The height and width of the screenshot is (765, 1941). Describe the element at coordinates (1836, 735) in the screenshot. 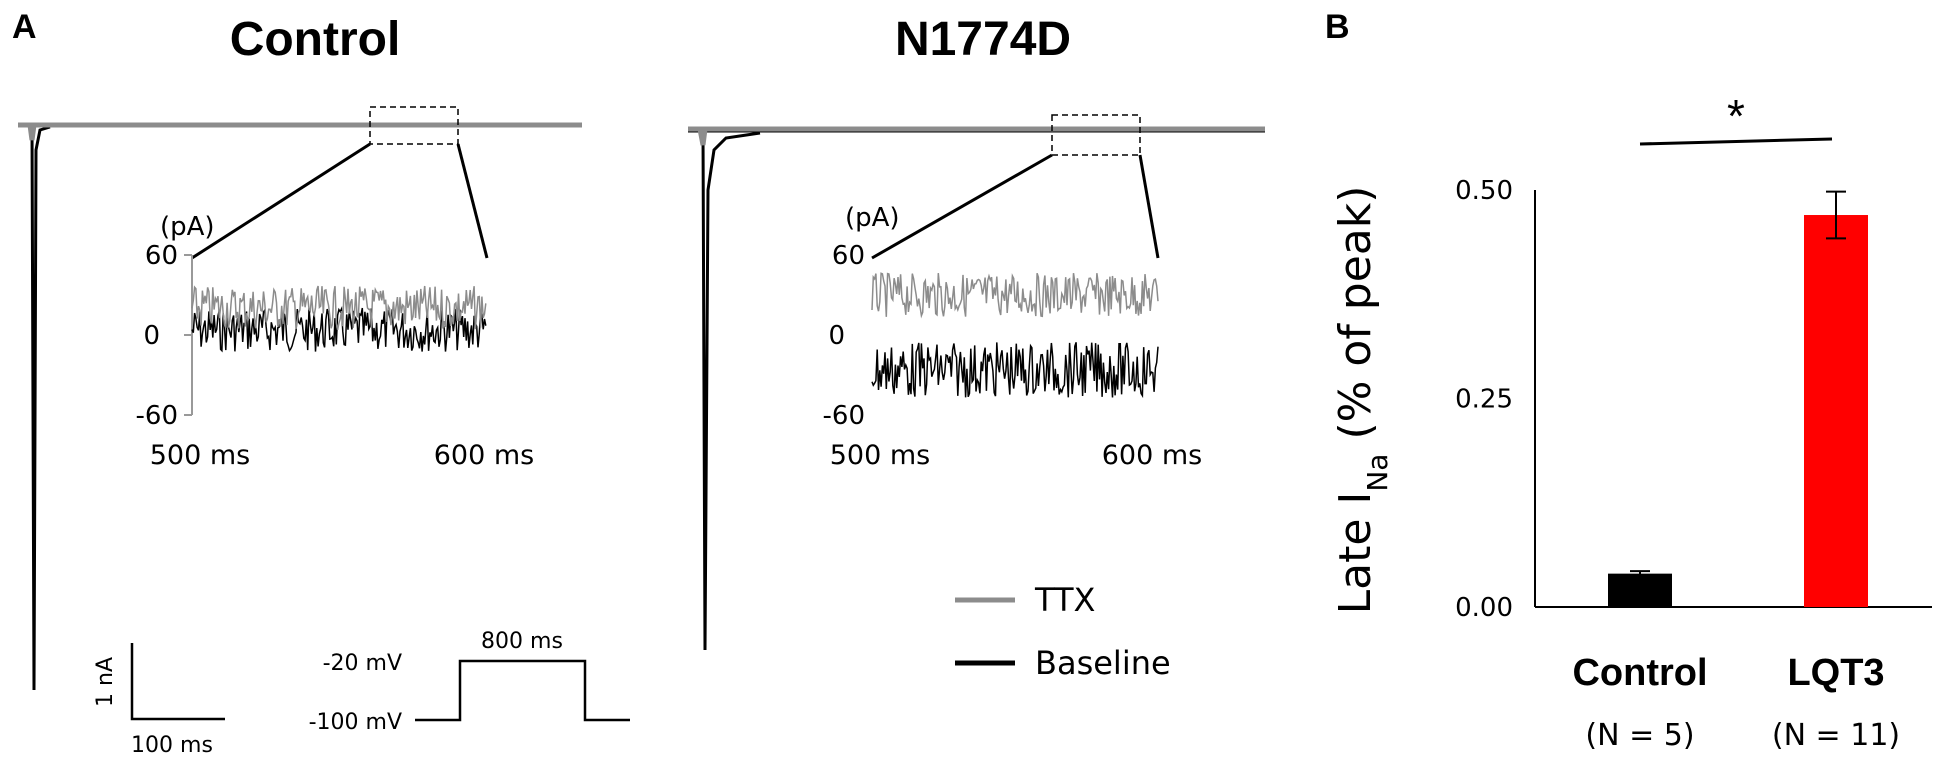

I see `category-n-label: (N = 11)` at that location.